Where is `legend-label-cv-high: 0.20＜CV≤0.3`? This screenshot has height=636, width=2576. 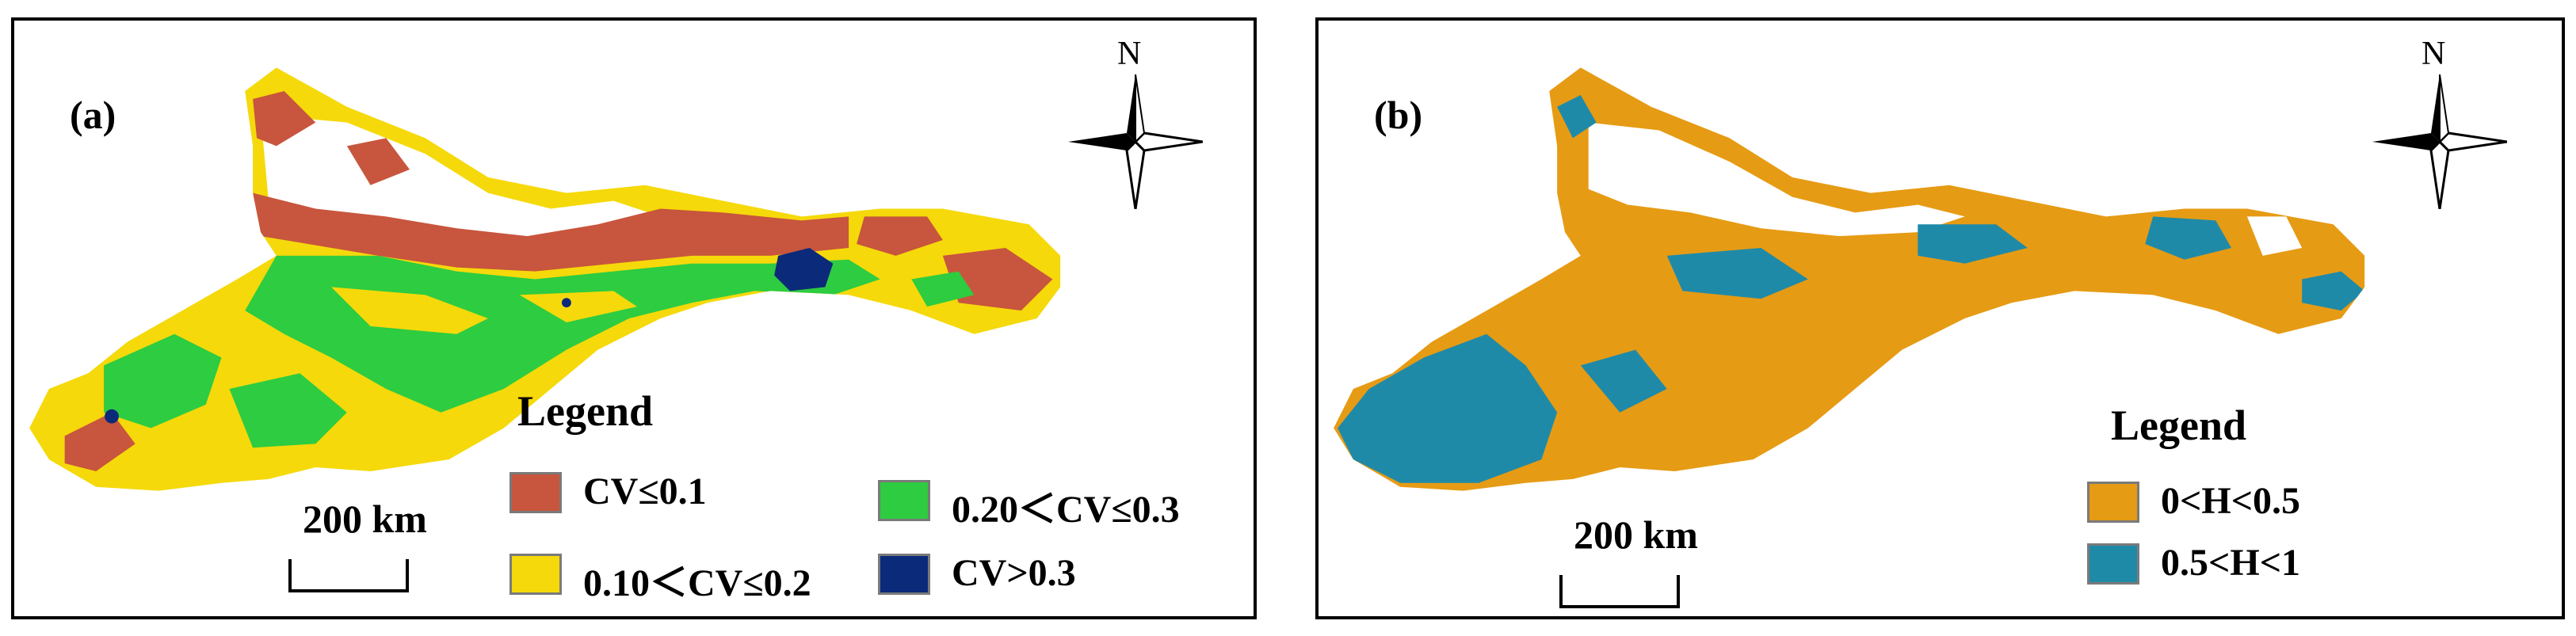 legend-label-cv-high: 0.20＜CV≤0.3 is located at coordinates (1066, 510).